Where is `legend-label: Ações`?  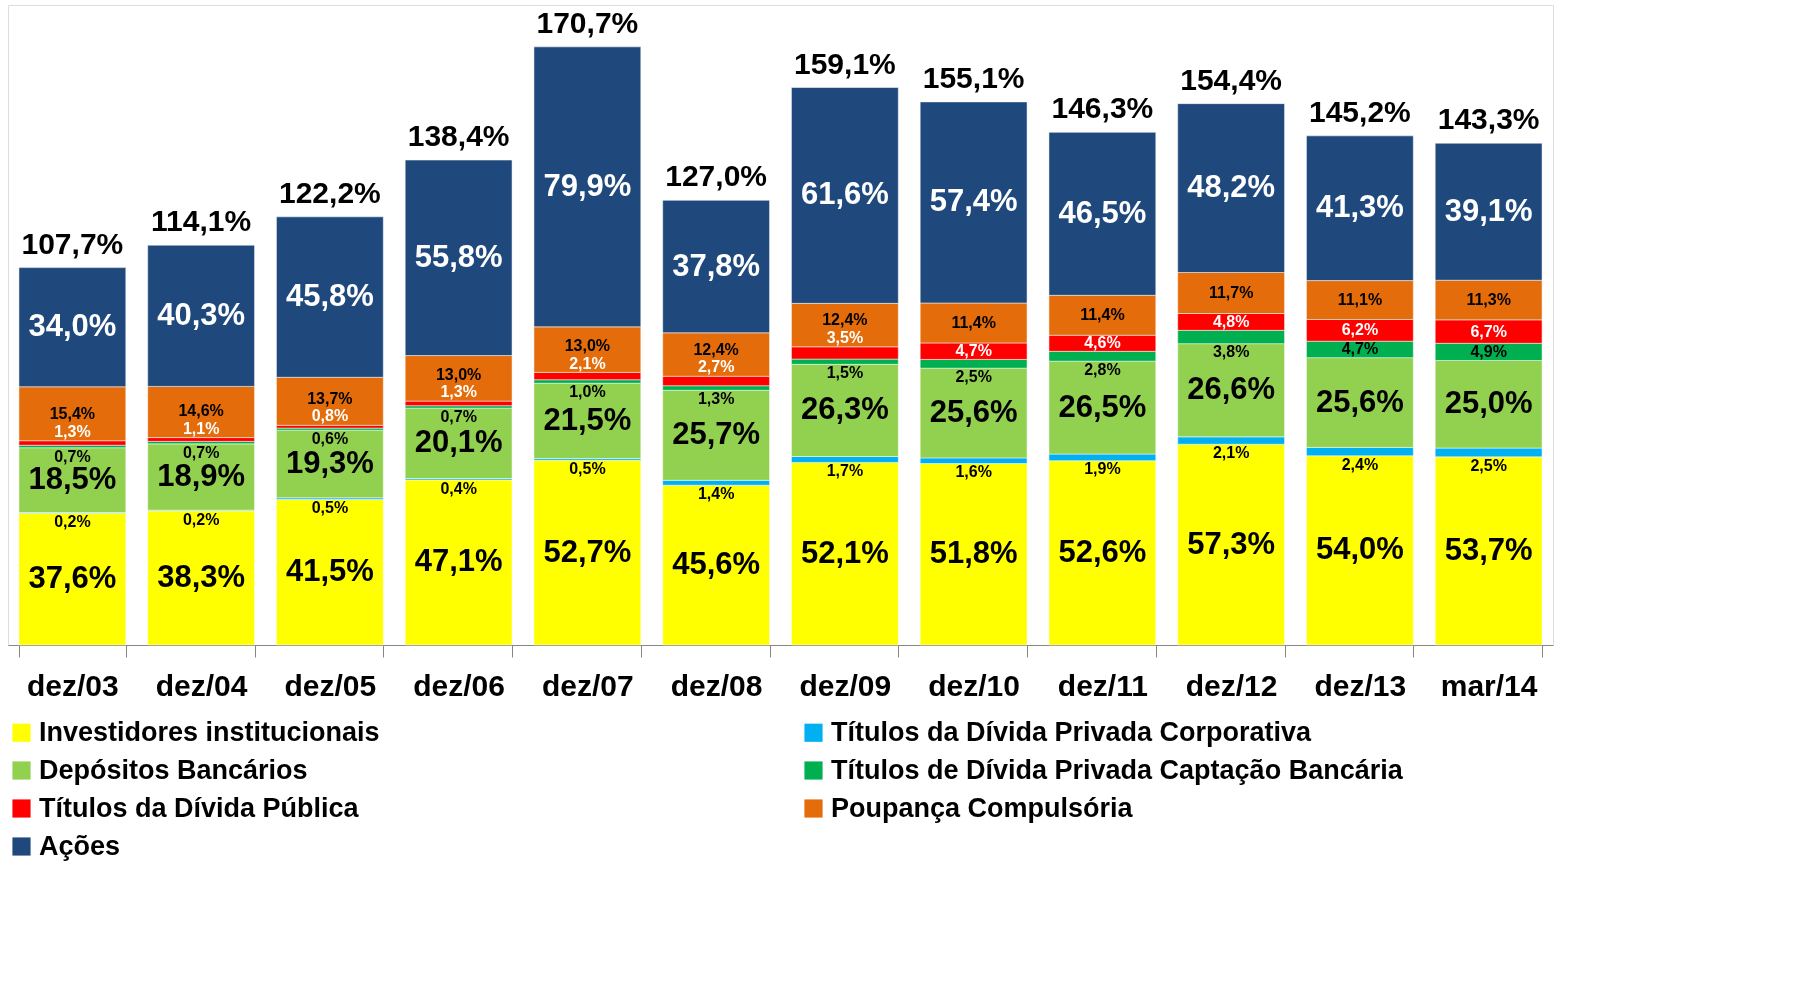 legend-label: Ações is located at coordinates (80, 845).